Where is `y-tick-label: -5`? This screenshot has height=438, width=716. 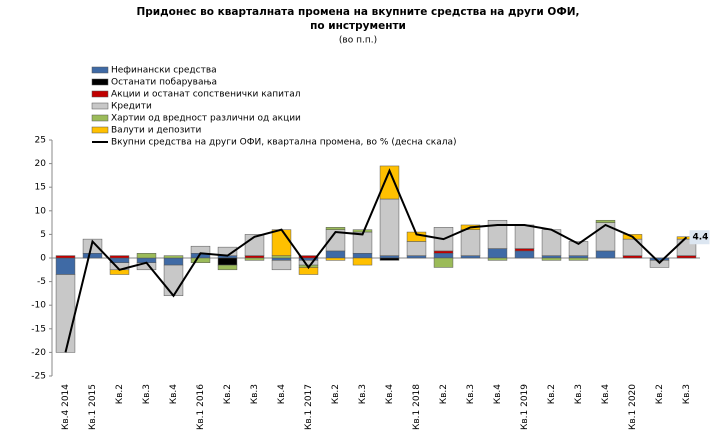
y-tick-label: -5 is located at coordinates (41, 282).